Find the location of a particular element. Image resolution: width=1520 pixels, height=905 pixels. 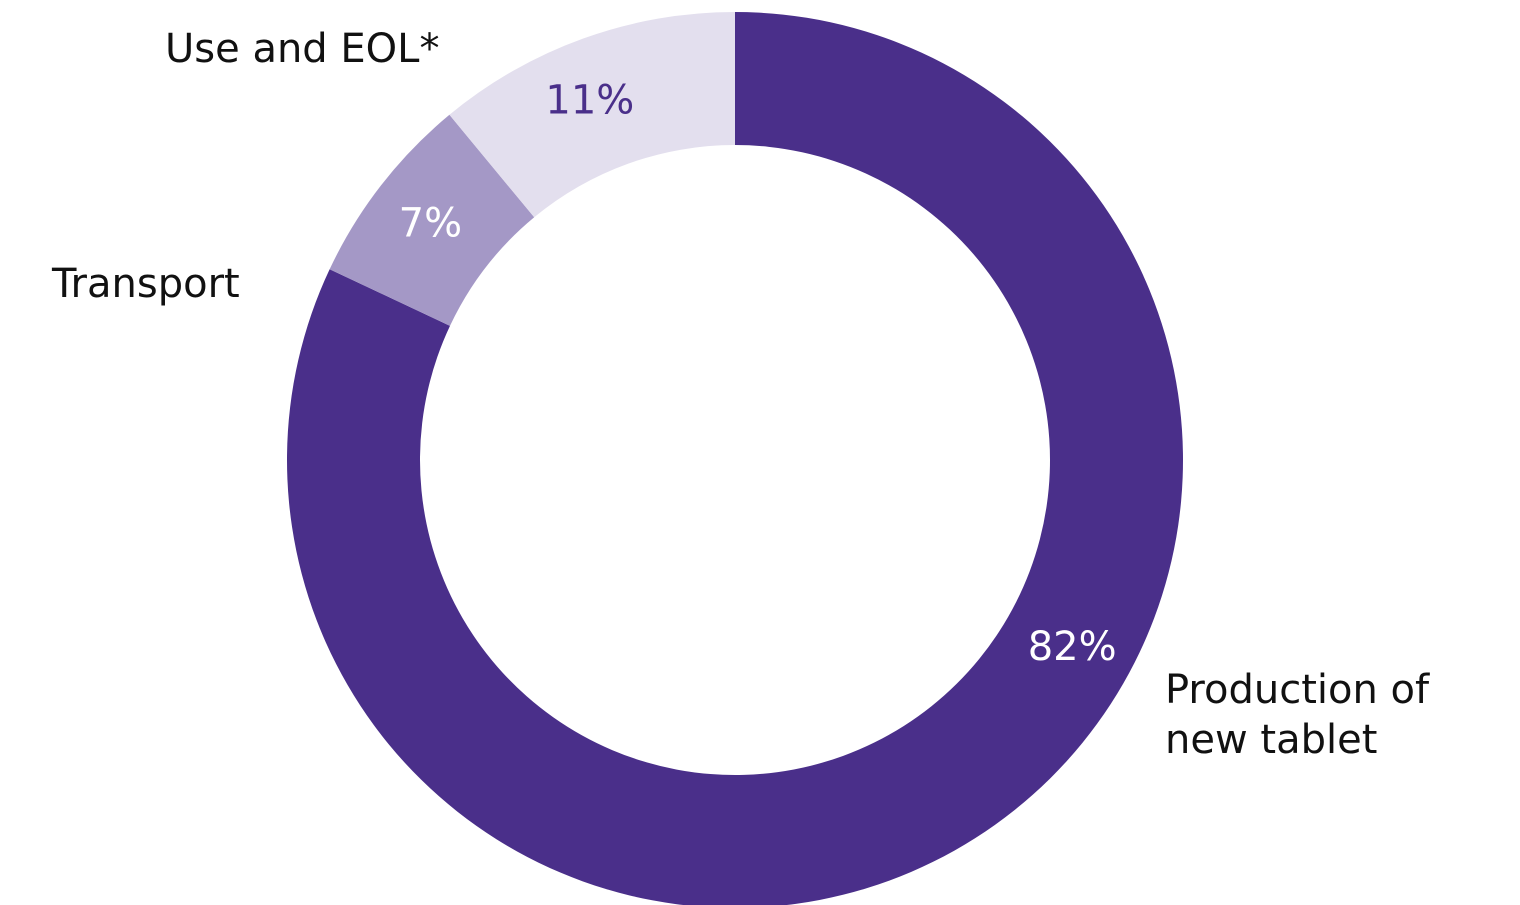

value-label-transport: 7% is located at coordinates (430, 224).